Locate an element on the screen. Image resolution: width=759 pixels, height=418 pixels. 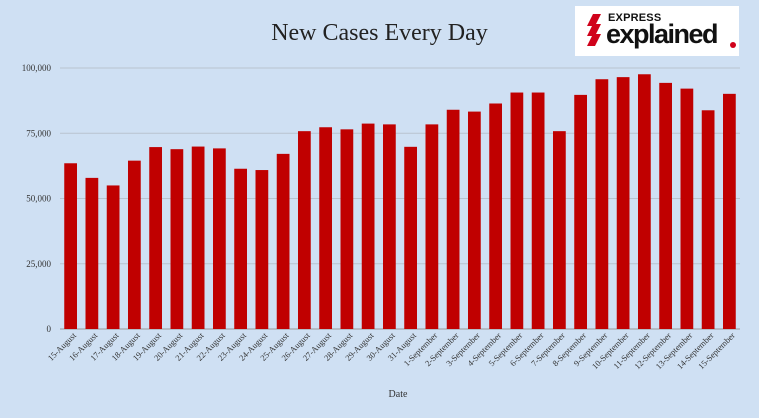
logo-top-text: EXPRESS is located at coordinates (635, 18).